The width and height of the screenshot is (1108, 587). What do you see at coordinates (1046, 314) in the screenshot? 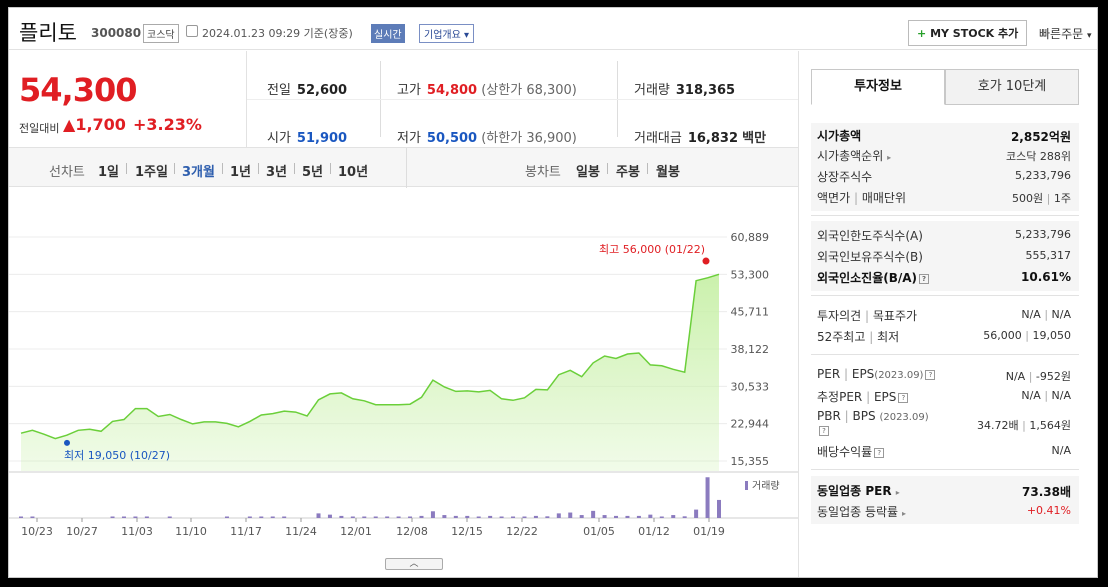
I see `opinion-value: N/A | N/A` at bounding box center [1046, 314].